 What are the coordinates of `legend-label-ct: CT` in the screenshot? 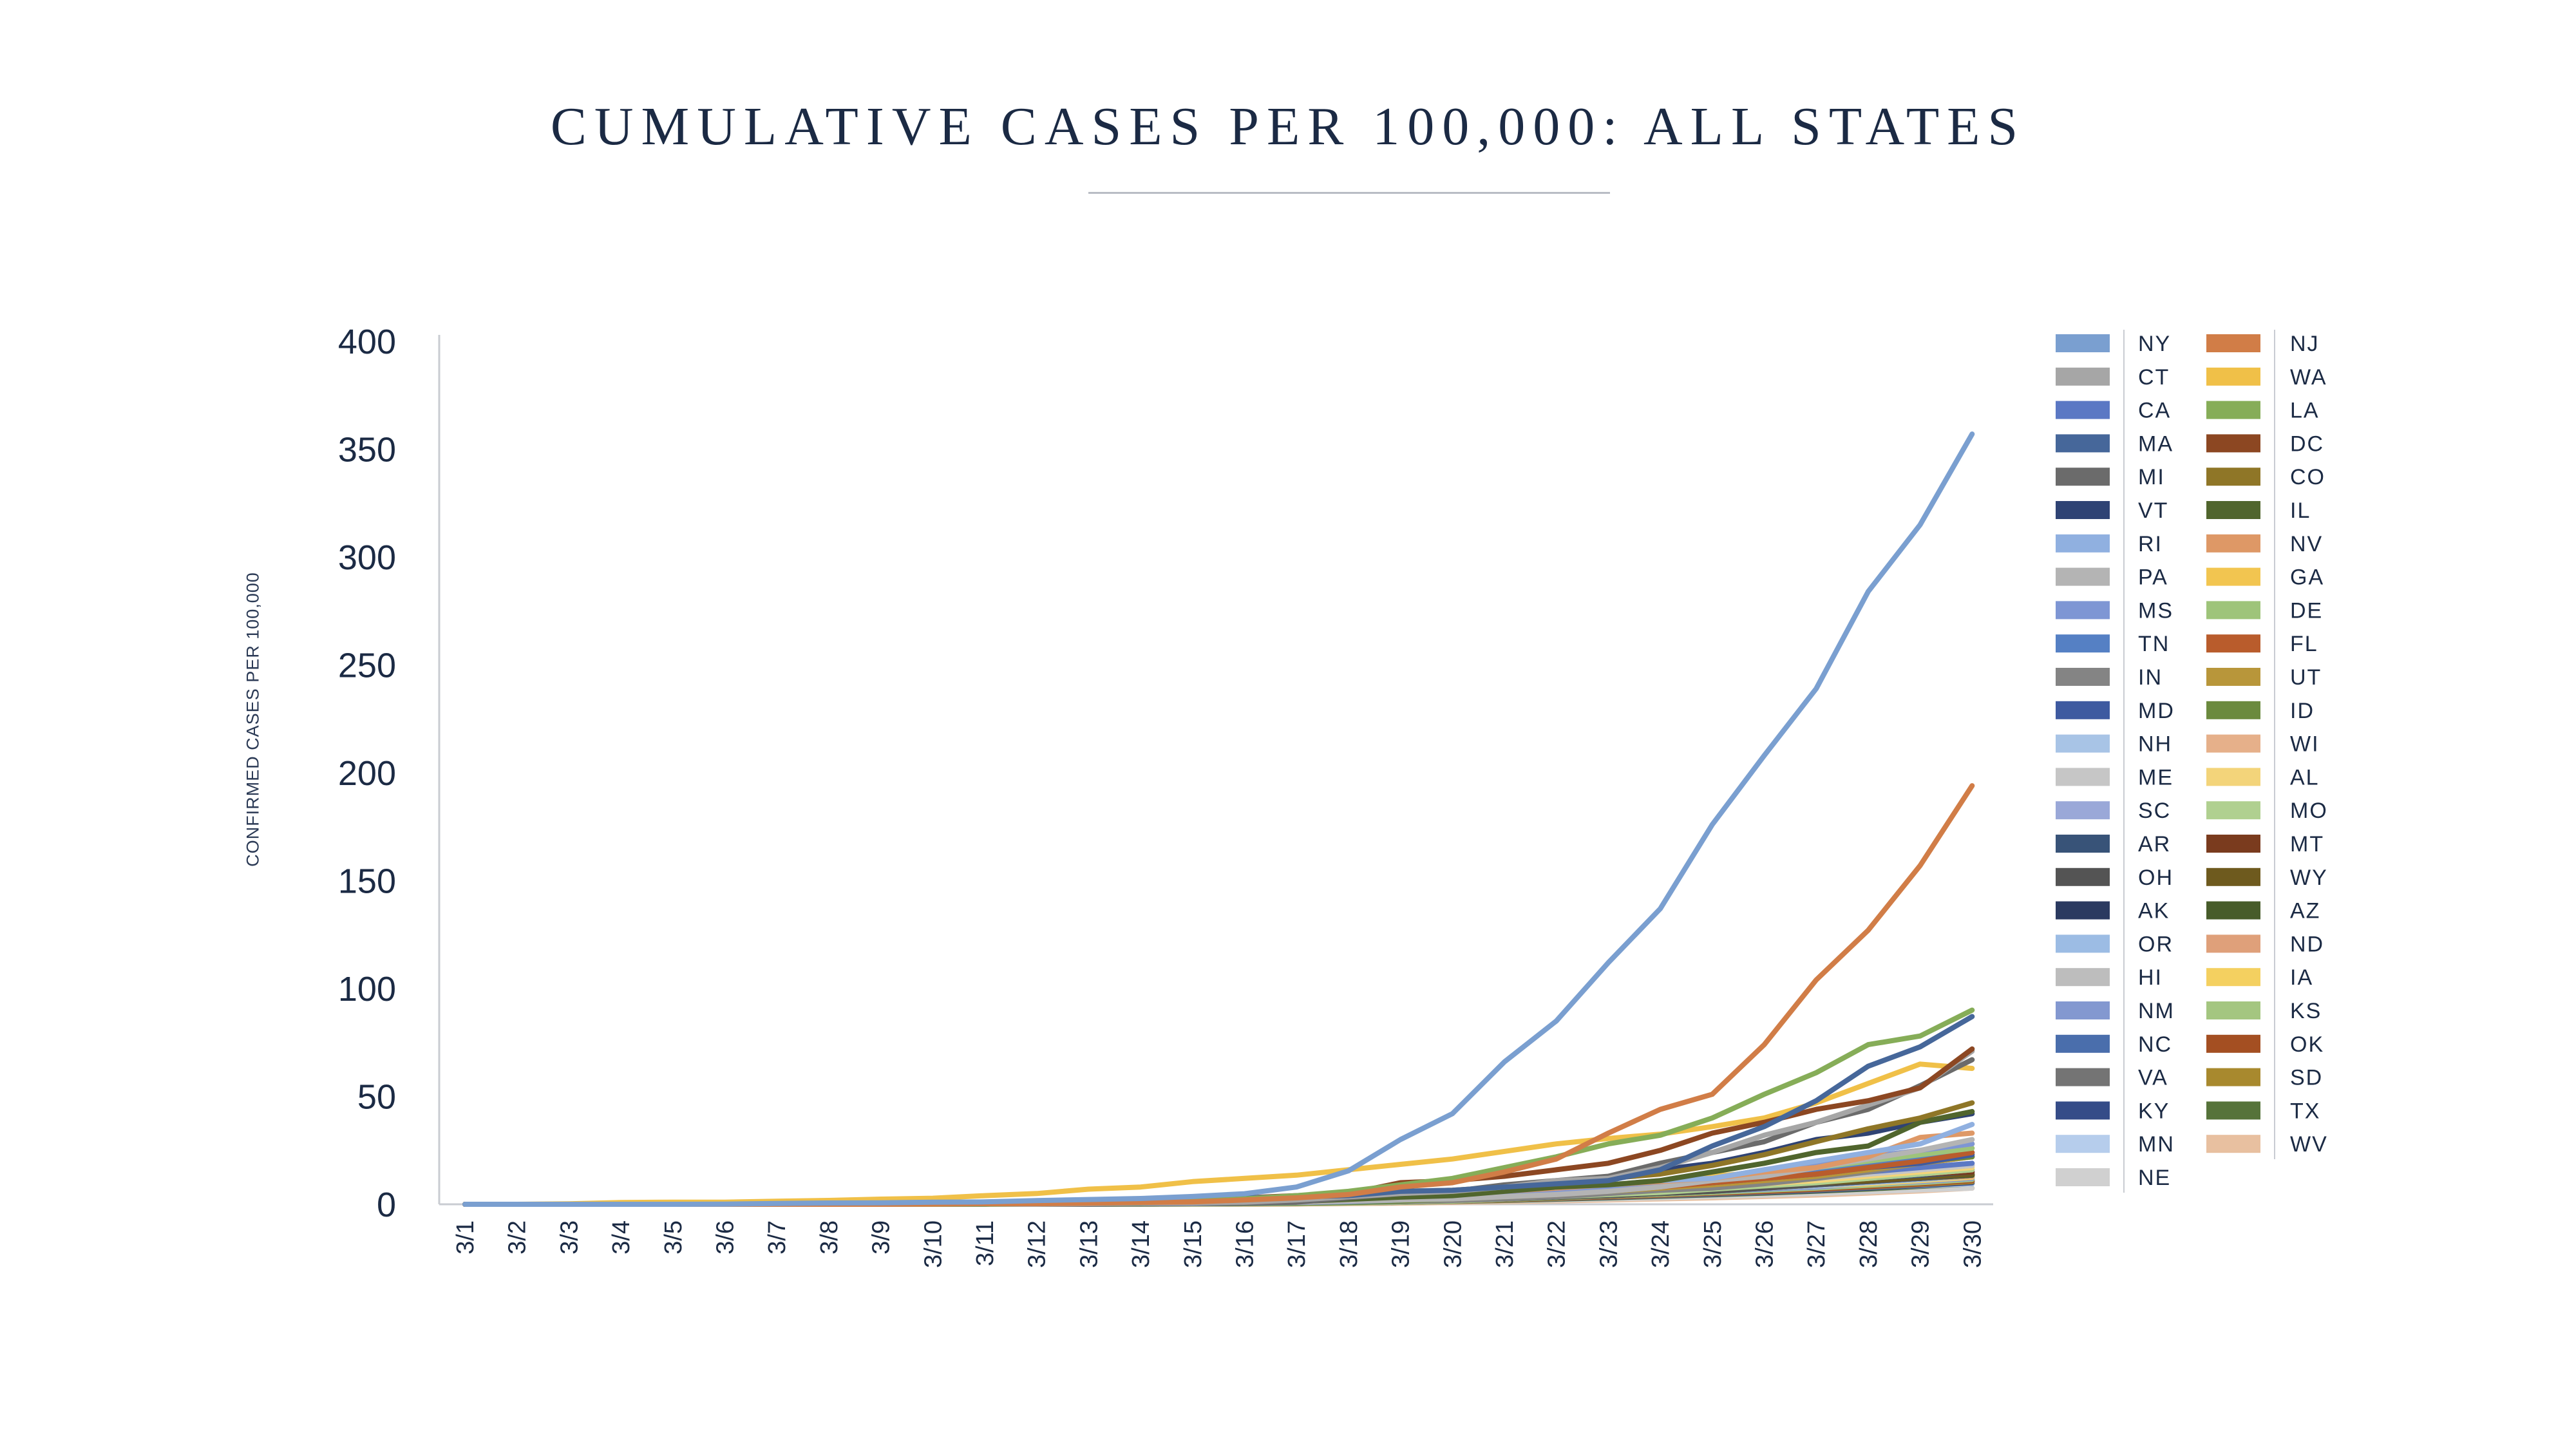 It's located at (2154, 378).